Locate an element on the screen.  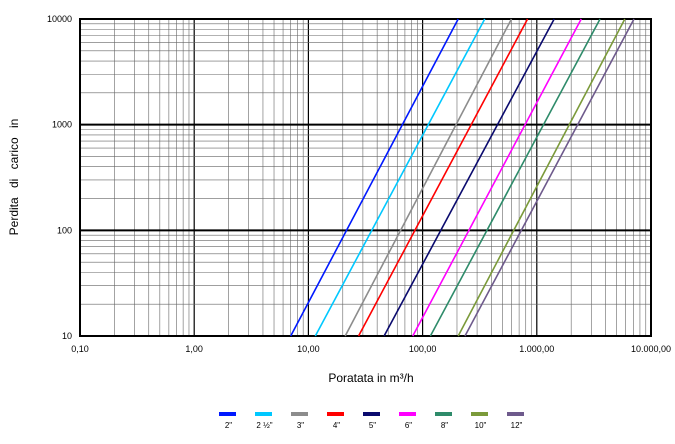
x-tick-label: 1.000,00 is located at coordinates (536, 349).